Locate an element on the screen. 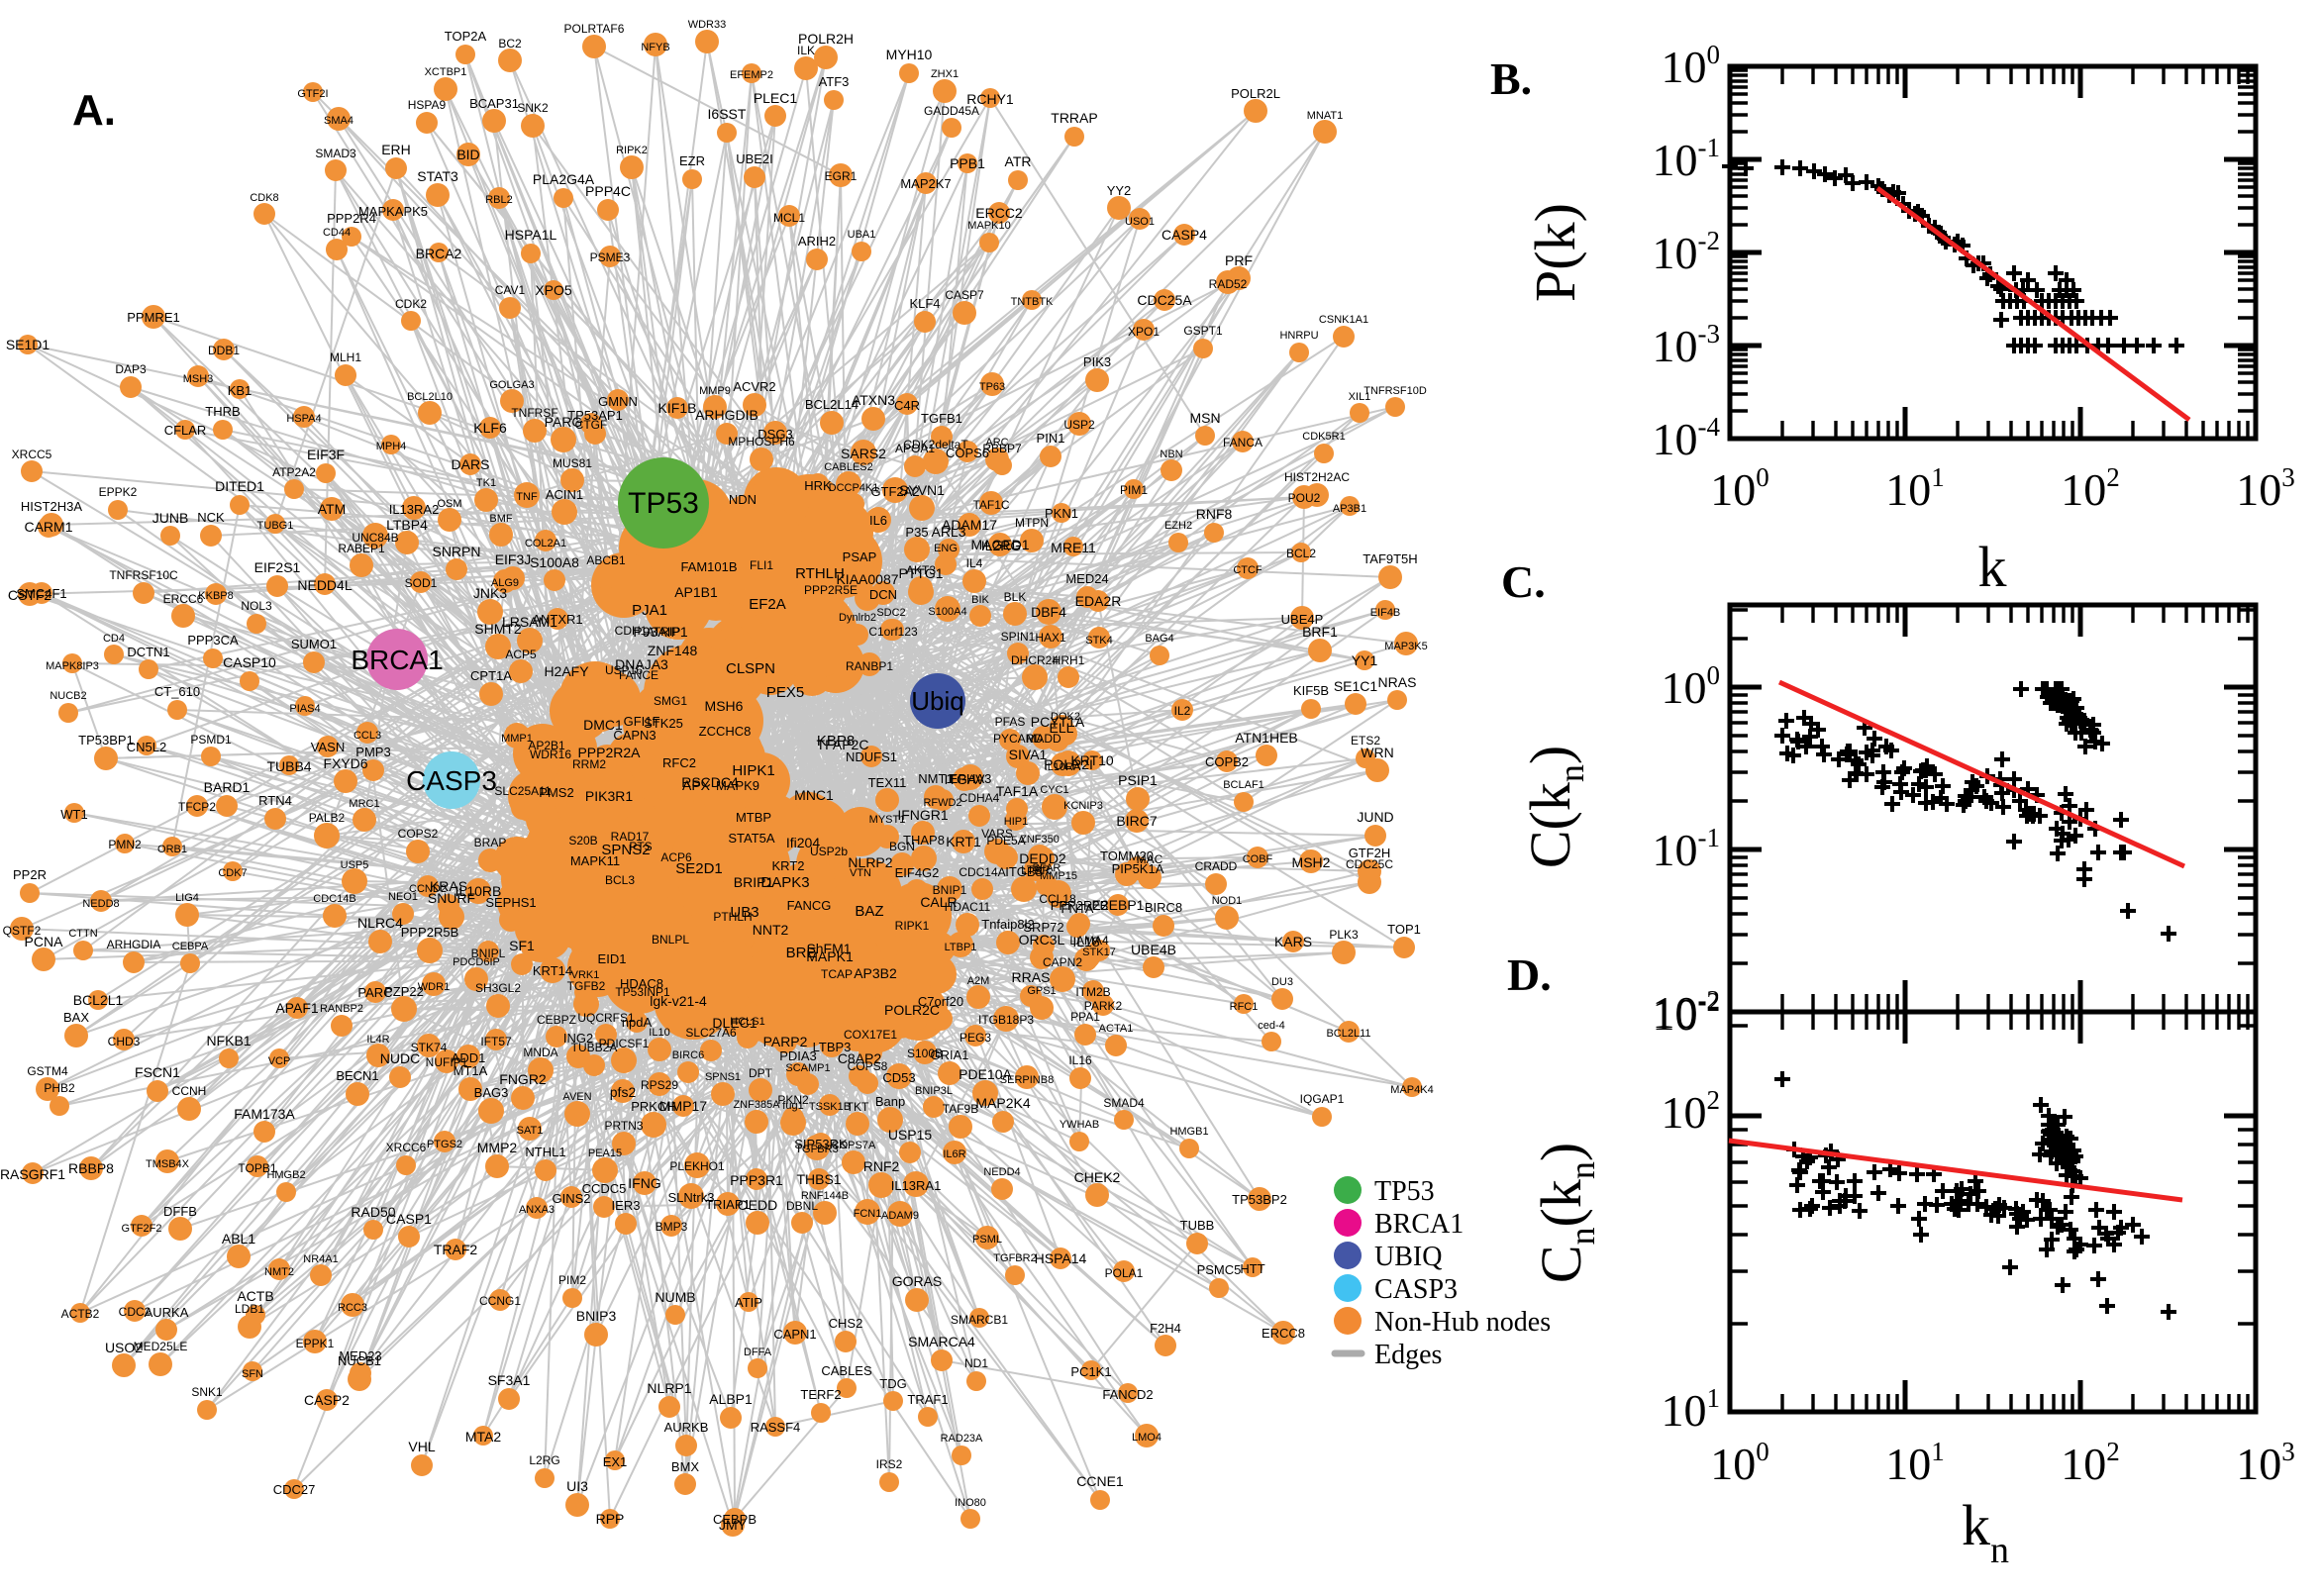  svg-text: BIK is located at coordinates (980, 600).